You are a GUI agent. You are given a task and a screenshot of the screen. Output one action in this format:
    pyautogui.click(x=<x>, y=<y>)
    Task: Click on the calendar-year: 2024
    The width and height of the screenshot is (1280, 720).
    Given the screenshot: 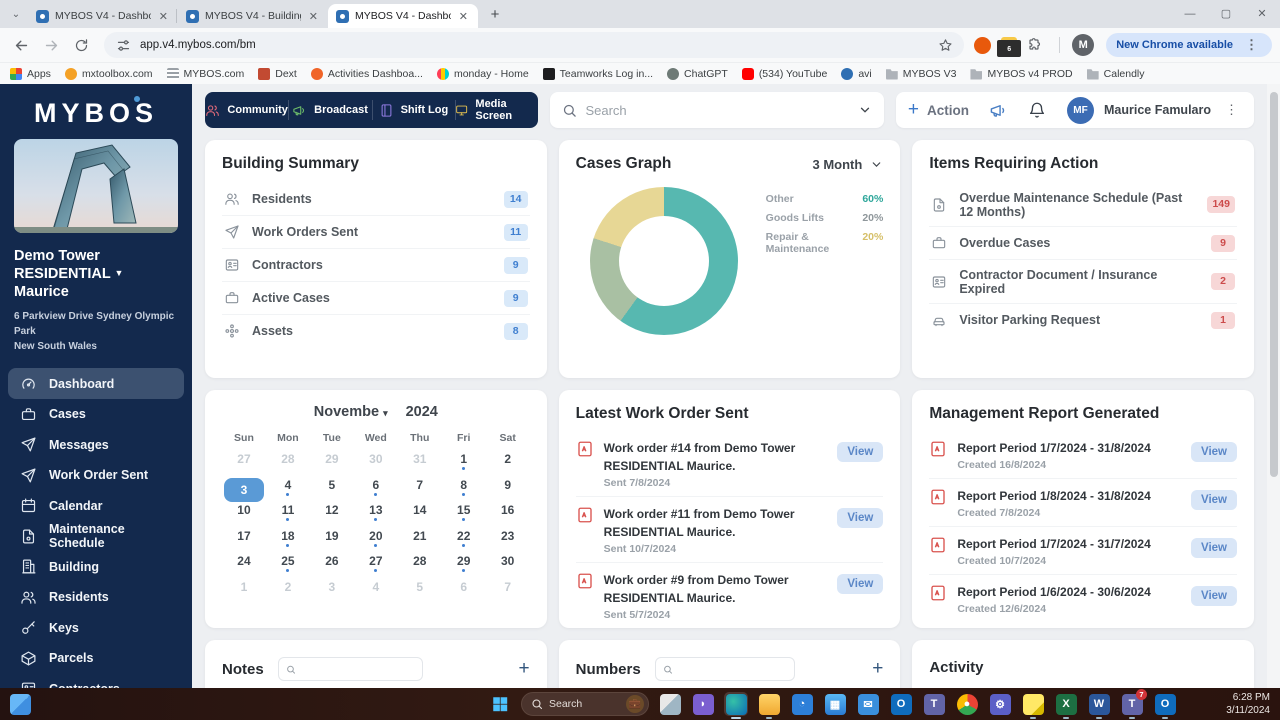 What is the action you would take?
    pyautogui.click(x=421, y=412)
    